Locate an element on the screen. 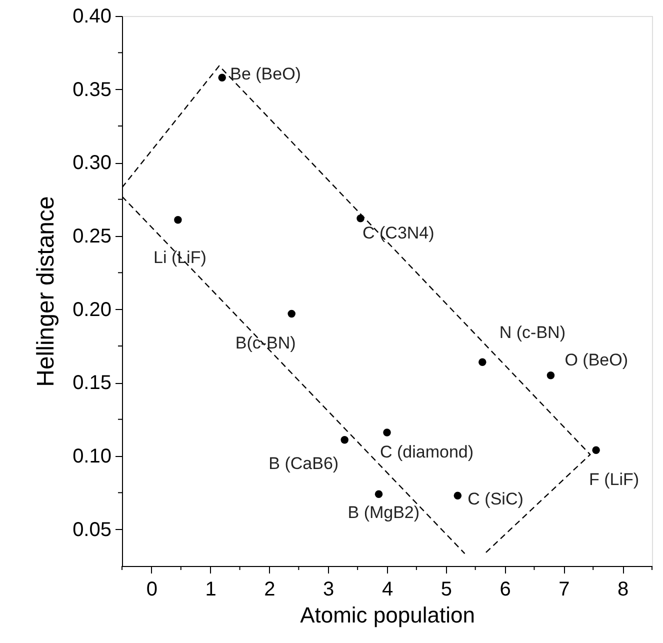 This screenshot has width=663, height=643. annotation: F (LiF) is located at coordinates (614, 480).